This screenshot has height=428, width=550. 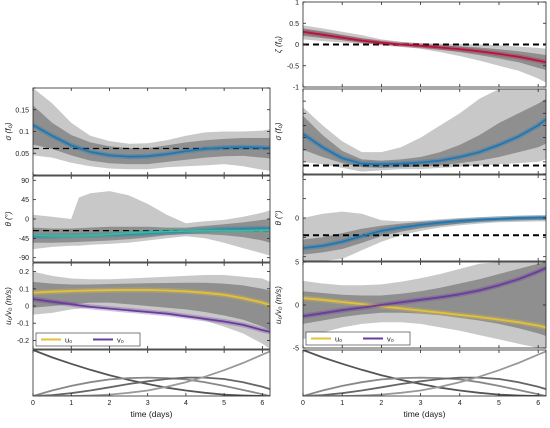 I want to click on y-tick-label: 0.15, so click(x=22, y=110).